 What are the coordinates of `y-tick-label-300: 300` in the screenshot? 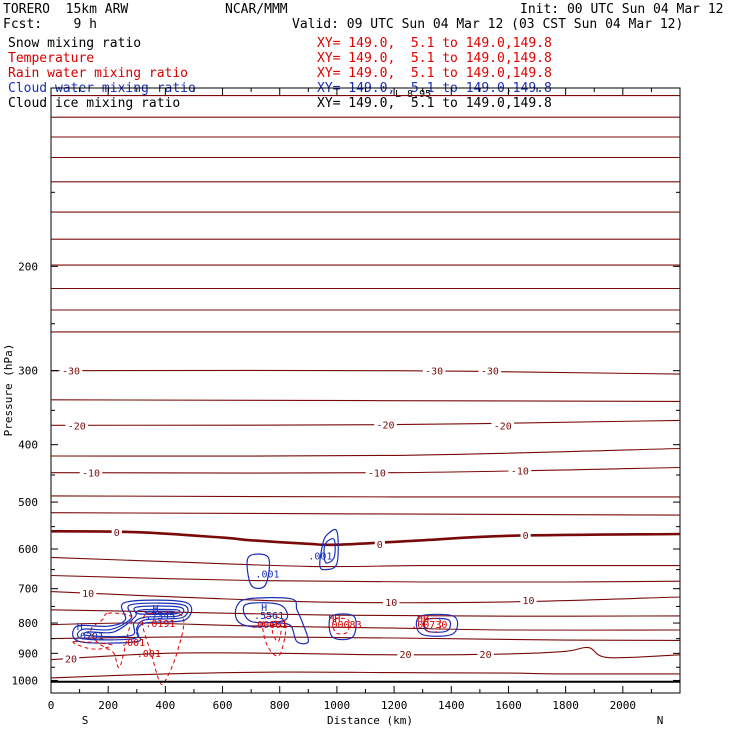 It's located at (28, 371).